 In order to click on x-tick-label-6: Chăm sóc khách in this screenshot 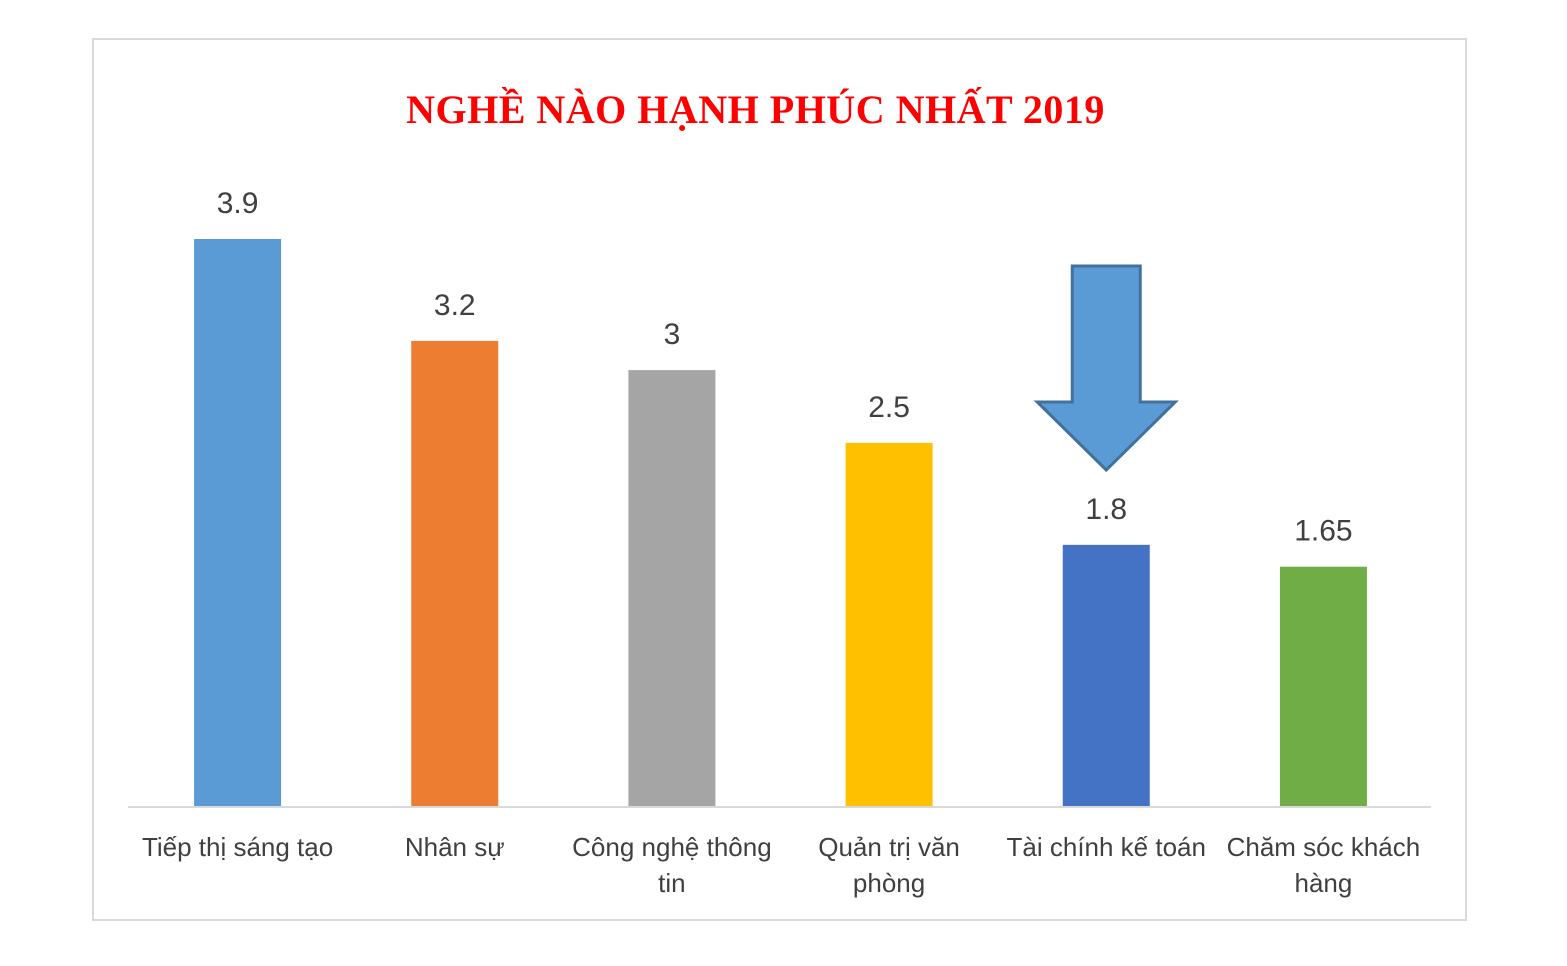, I will do `click(1324, 847)`.